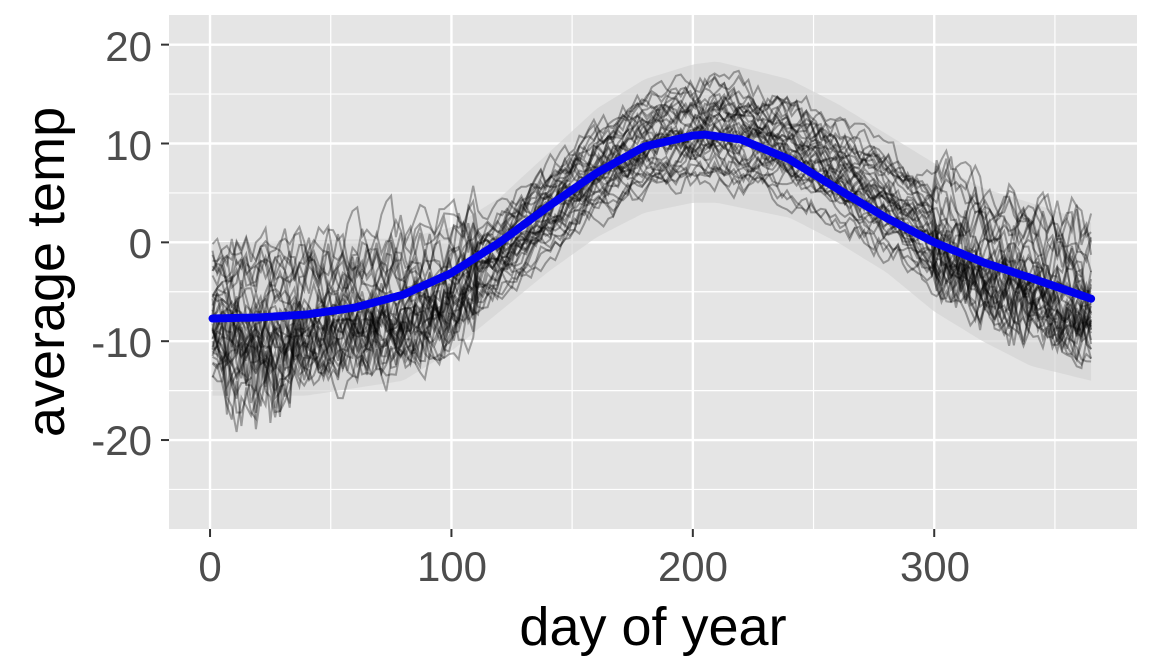 The height and width of the screenshot is (672, 1152). What do you see at coordinates (121, 342) in the screenshot?
I see `y-tick-label: -10` at bounding box center [121, 342].